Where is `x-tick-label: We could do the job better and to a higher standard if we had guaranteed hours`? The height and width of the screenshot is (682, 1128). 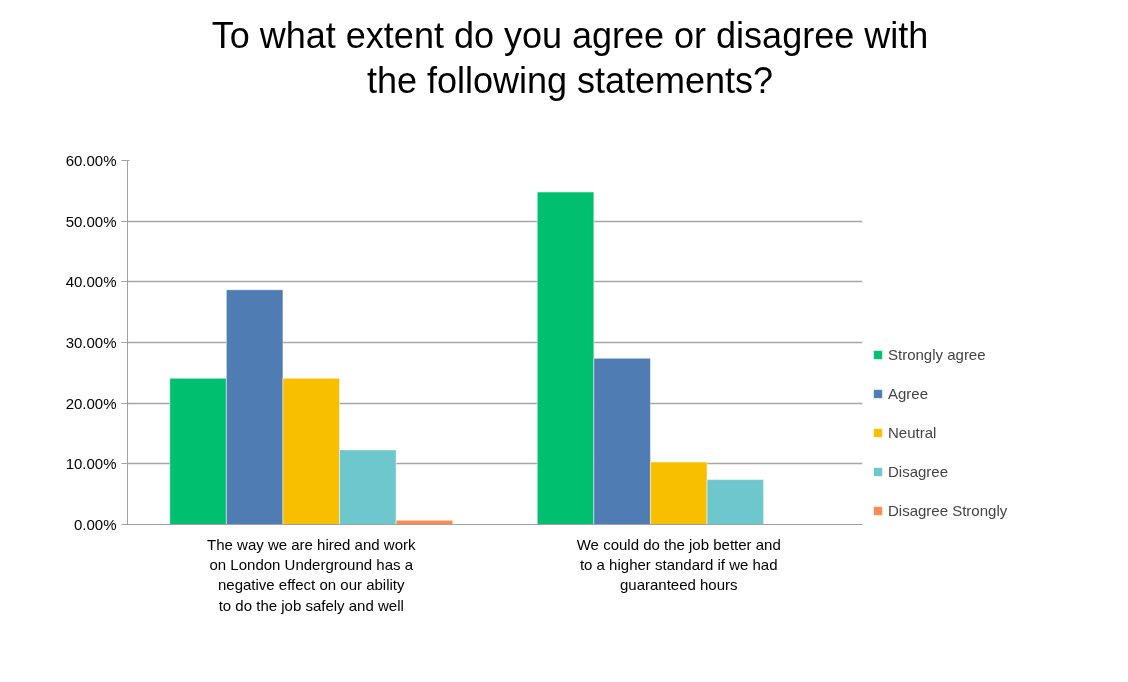
x-tick-label: We could do the job better and to a higher standard if we had guaranteed hours is located at coordinates (678, 564).